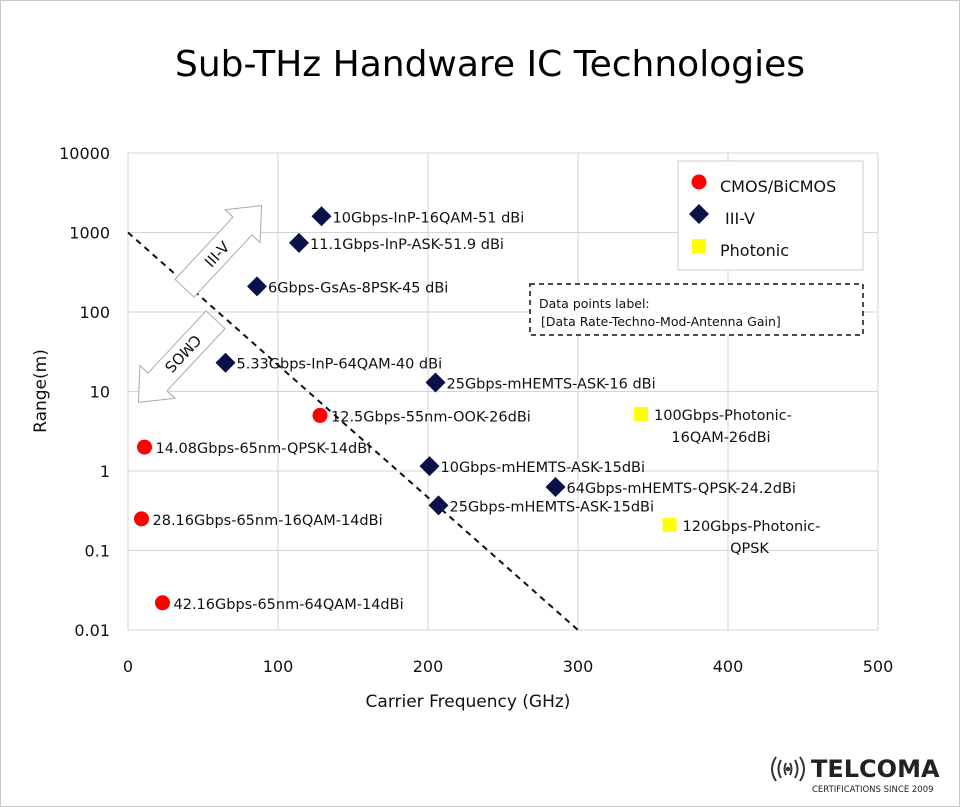 The width and height of the screenshot is (960, 807). Describe the element at coordinates (728, 666) in the screenshot. I see `x-tick-label: 400` at that location.